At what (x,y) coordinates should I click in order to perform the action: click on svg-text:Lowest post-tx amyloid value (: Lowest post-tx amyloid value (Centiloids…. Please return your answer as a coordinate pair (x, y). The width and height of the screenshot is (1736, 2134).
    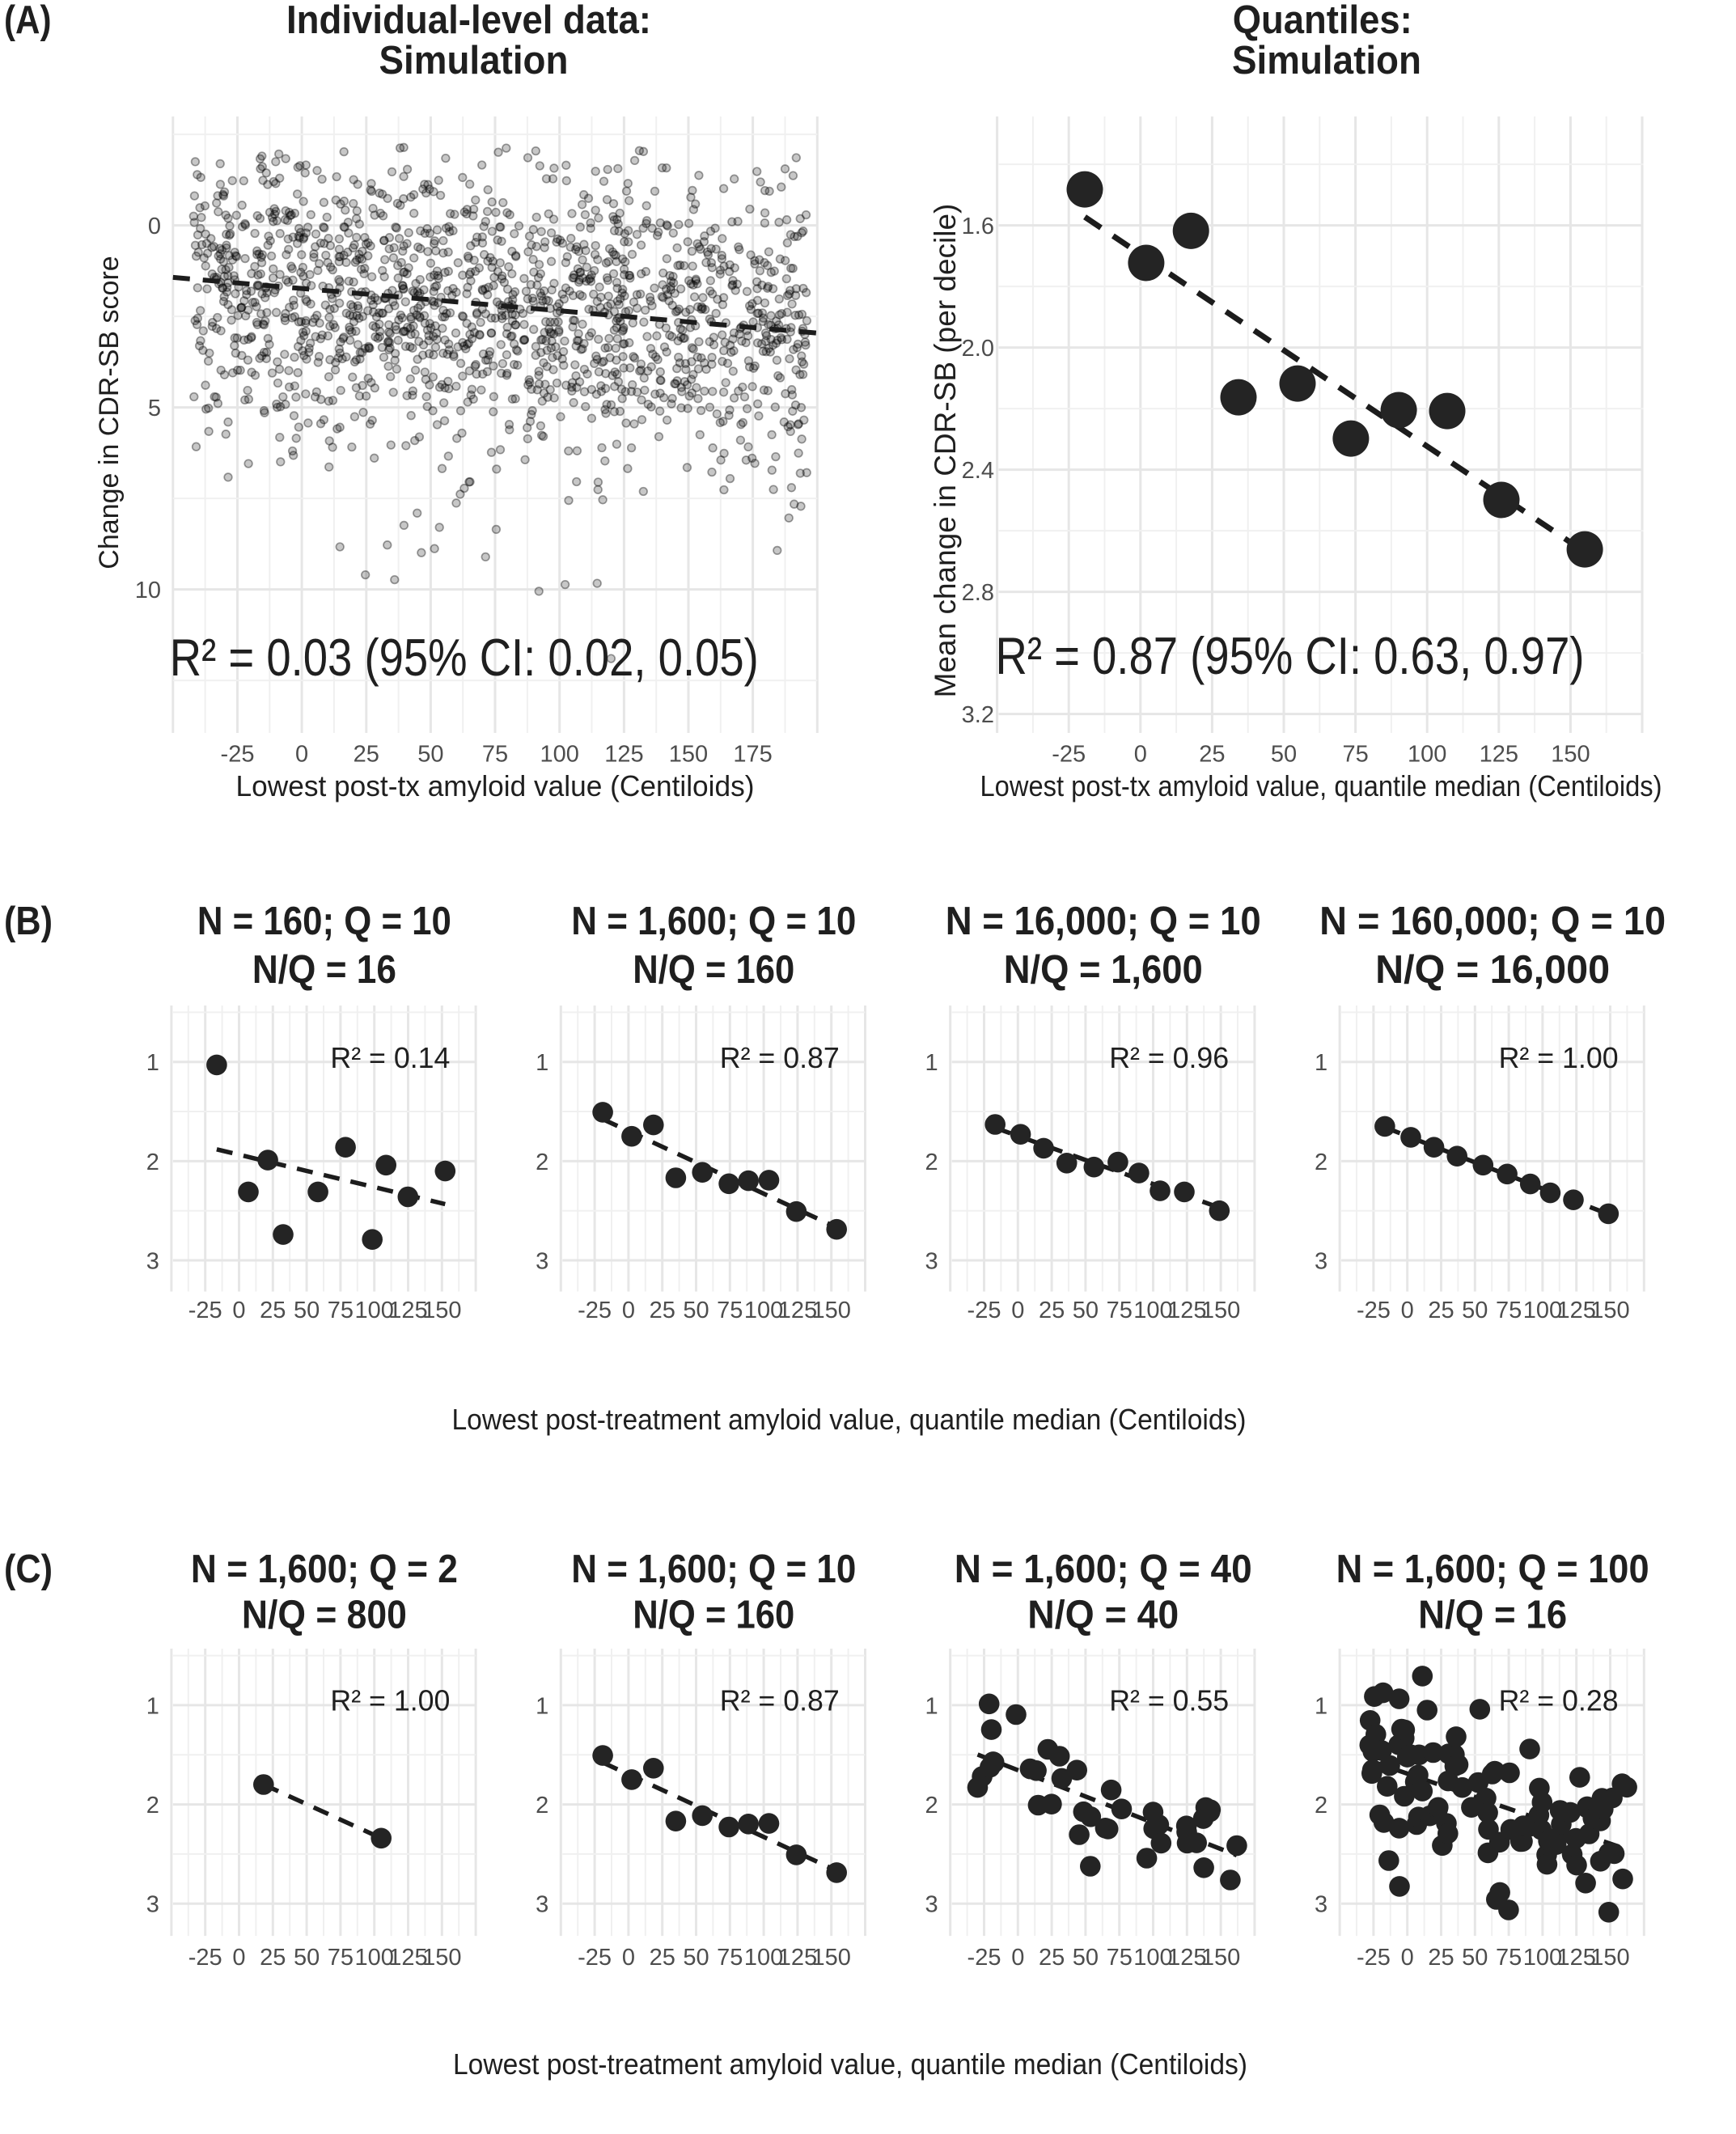
    Looking at the image, I should click on (495, 785).